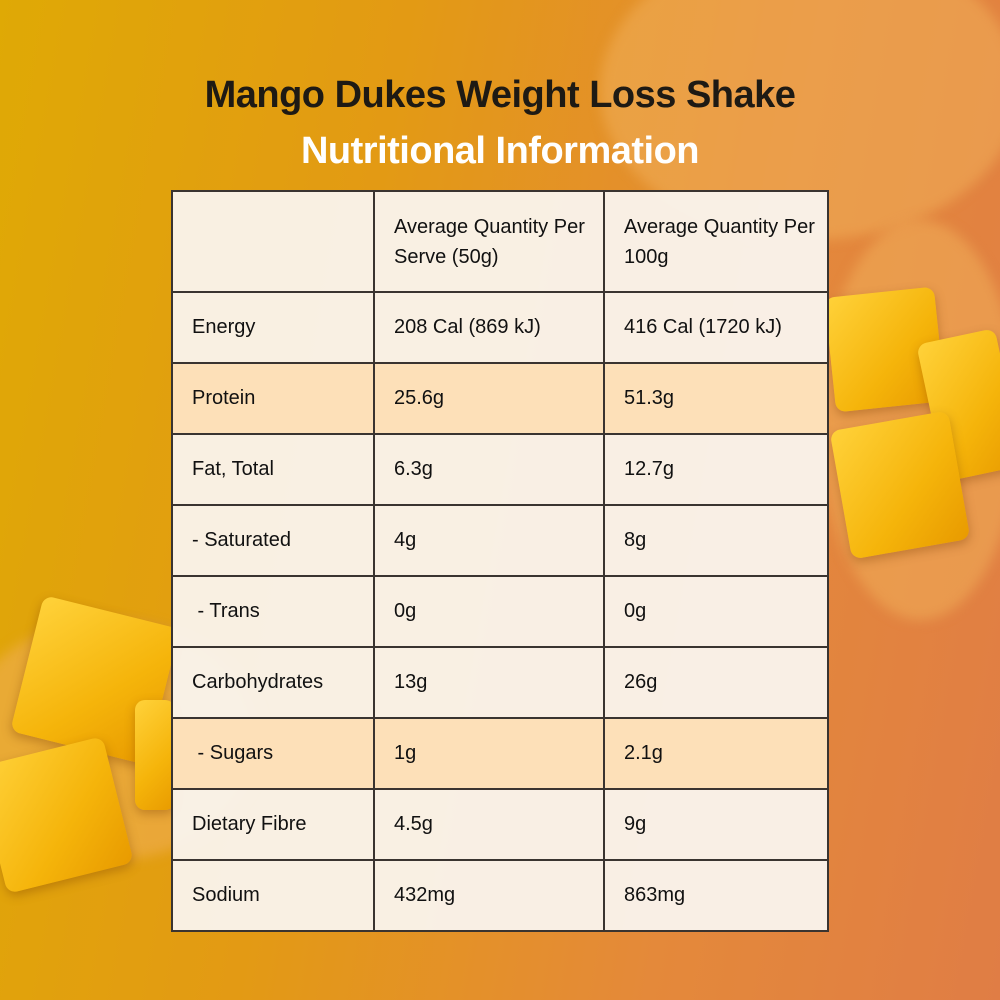 Image resolution: width=1000 pixels, height=1000 pixels. What do you see at coordinates (716, 753) in the screenshot?
I see `per-100g-value: 2.1g` at bounding box center [716, 753].